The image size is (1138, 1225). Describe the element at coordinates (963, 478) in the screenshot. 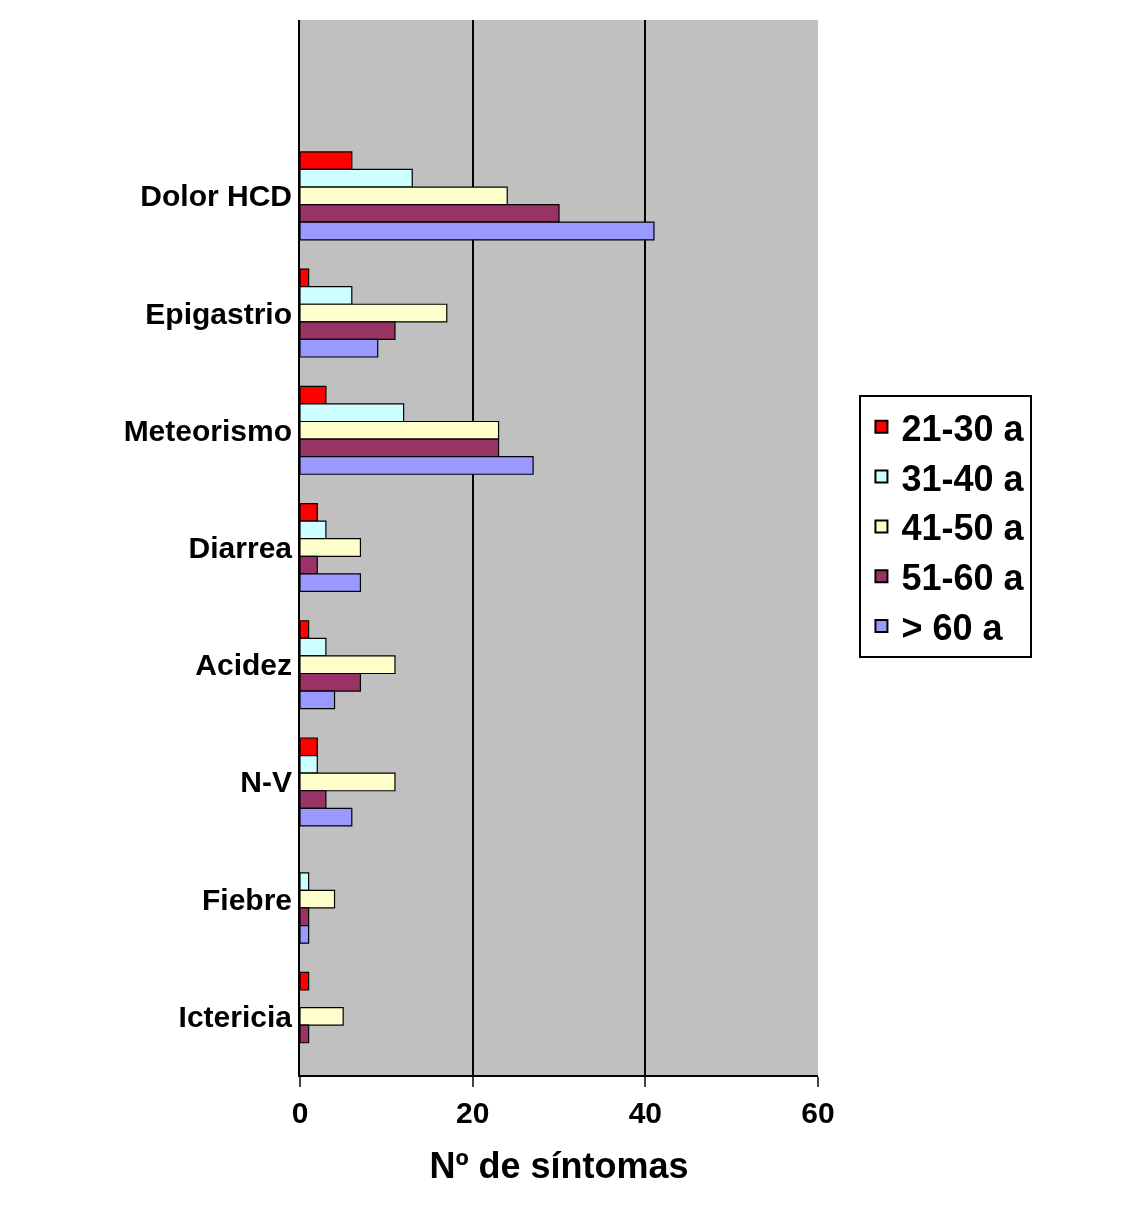

I see `legend-label: 31-40 a` at that location.